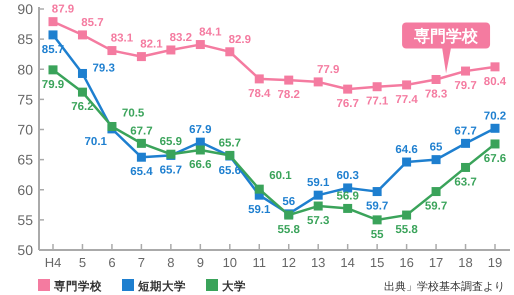  Describe the element at coordinates (142, 262) in the screenshot. I see `x-tick-label: 7` at that location.